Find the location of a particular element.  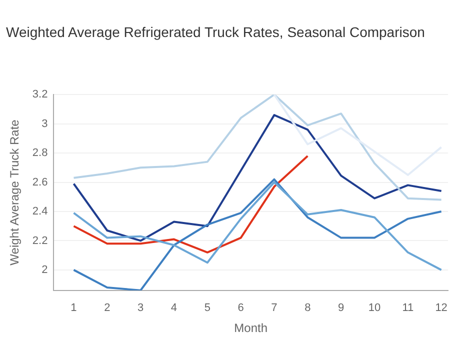

y-tick-label: 3.2 is located at coordinates (40, 94).